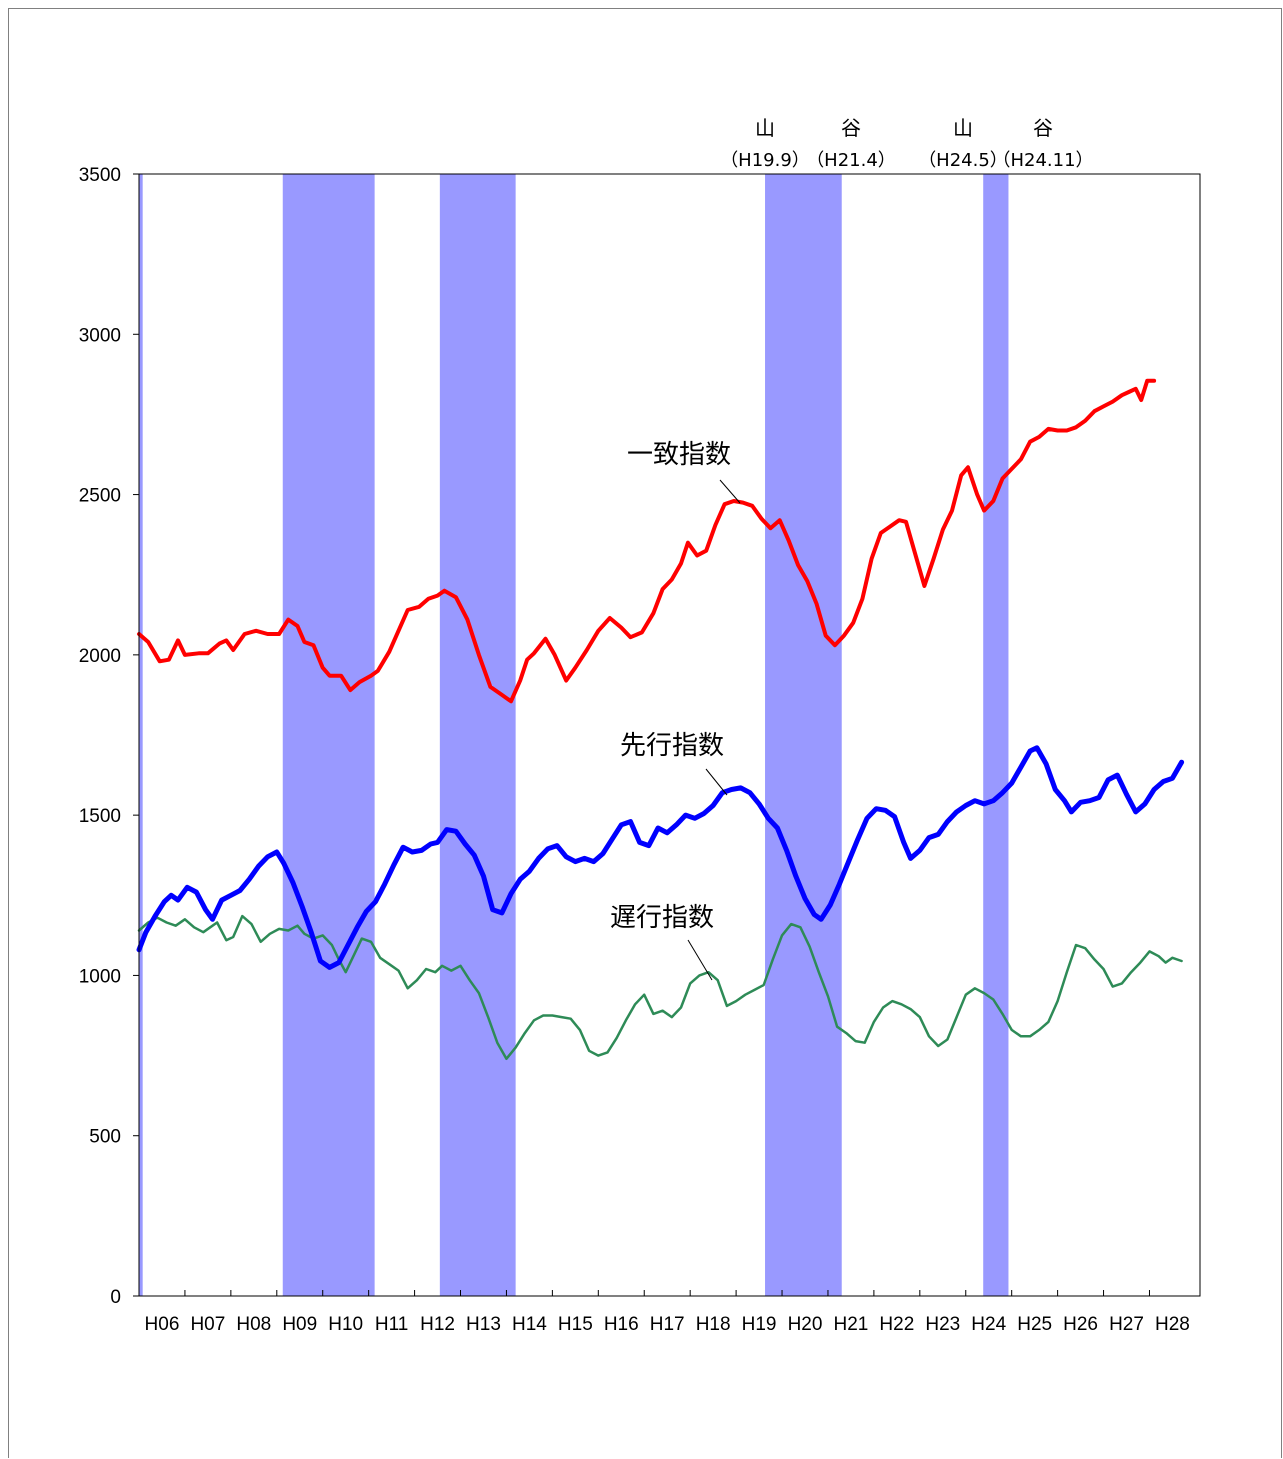 This screenshot has width=1283, height=1459. What do you see at coordinates (575, 1324) in the screenshot?
I see `x-tick-label-9: H15` at bounding box center [575, 1324].